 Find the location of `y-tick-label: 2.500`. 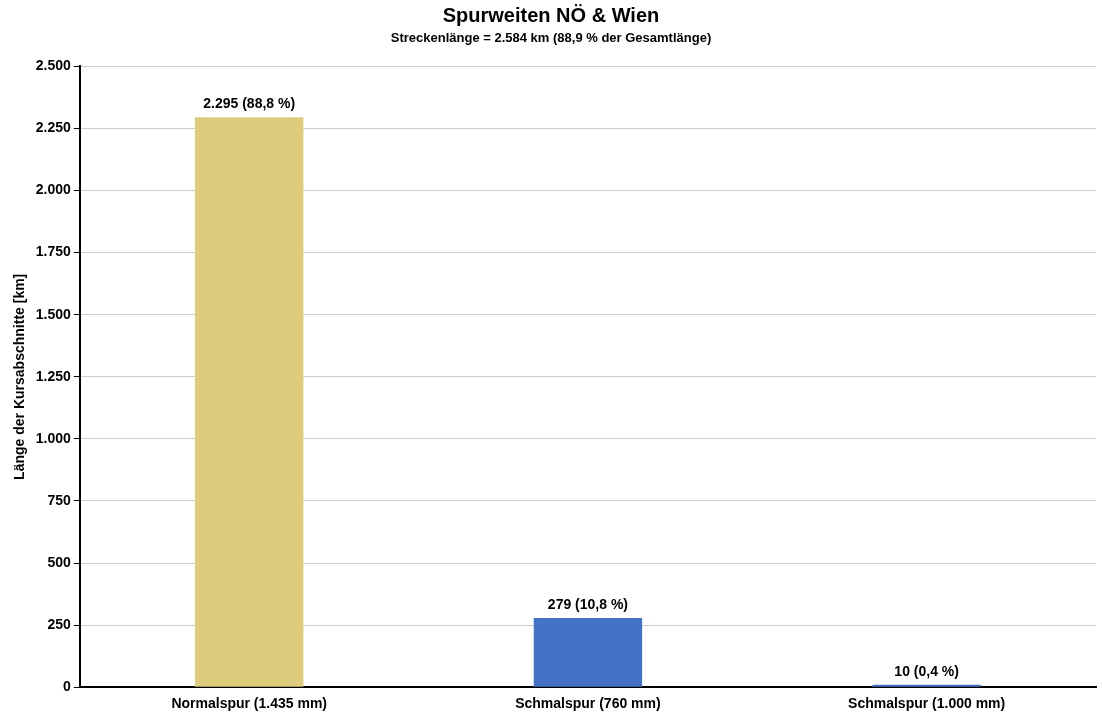

y-tick-label: 2.500 is located at coordinates (53, 65).